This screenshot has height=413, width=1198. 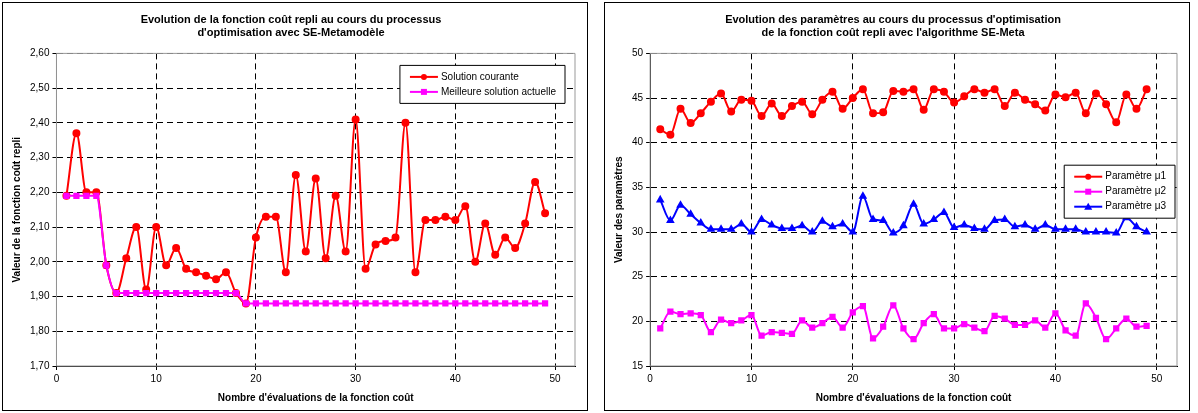 What do you see at coordinates (1136, 206) in the screenshot?
I see `legend-label: Paramètre μ3` at bounding box center [1136, 206].